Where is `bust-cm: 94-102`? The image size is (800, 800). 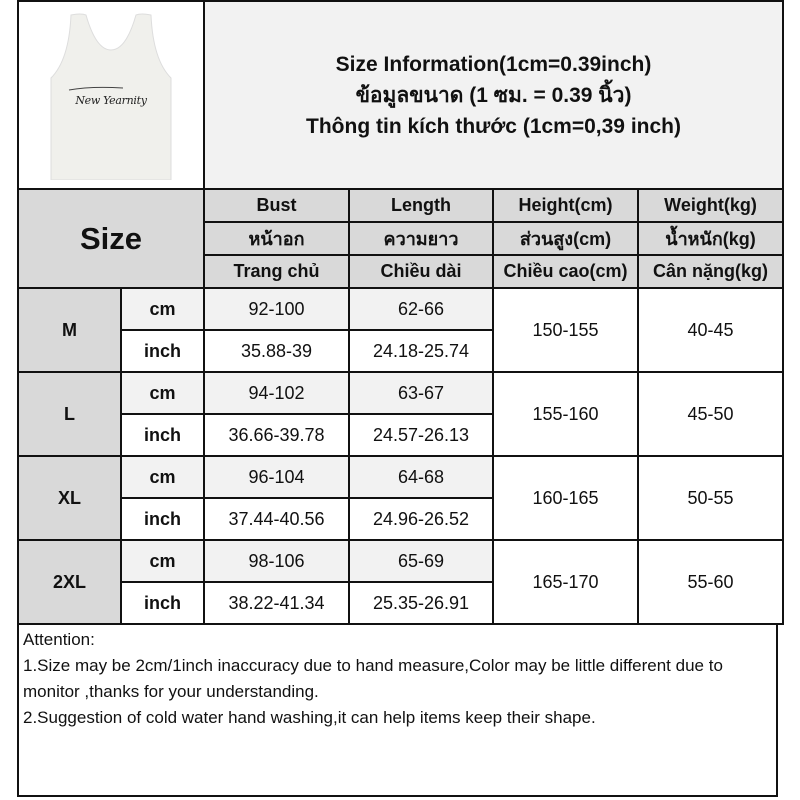
bust-cm: 94-102 is located at coordinates (276, 393).